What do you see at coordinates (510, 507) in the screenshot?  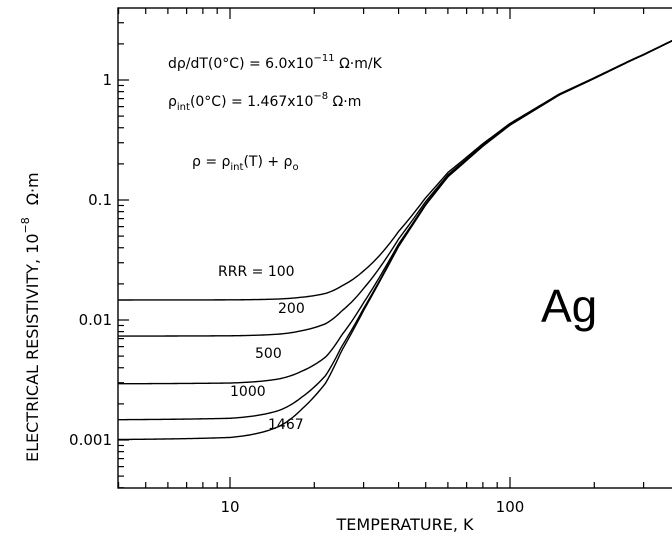 I see `x-tick-label: 100` at bounding box center [510, 507].